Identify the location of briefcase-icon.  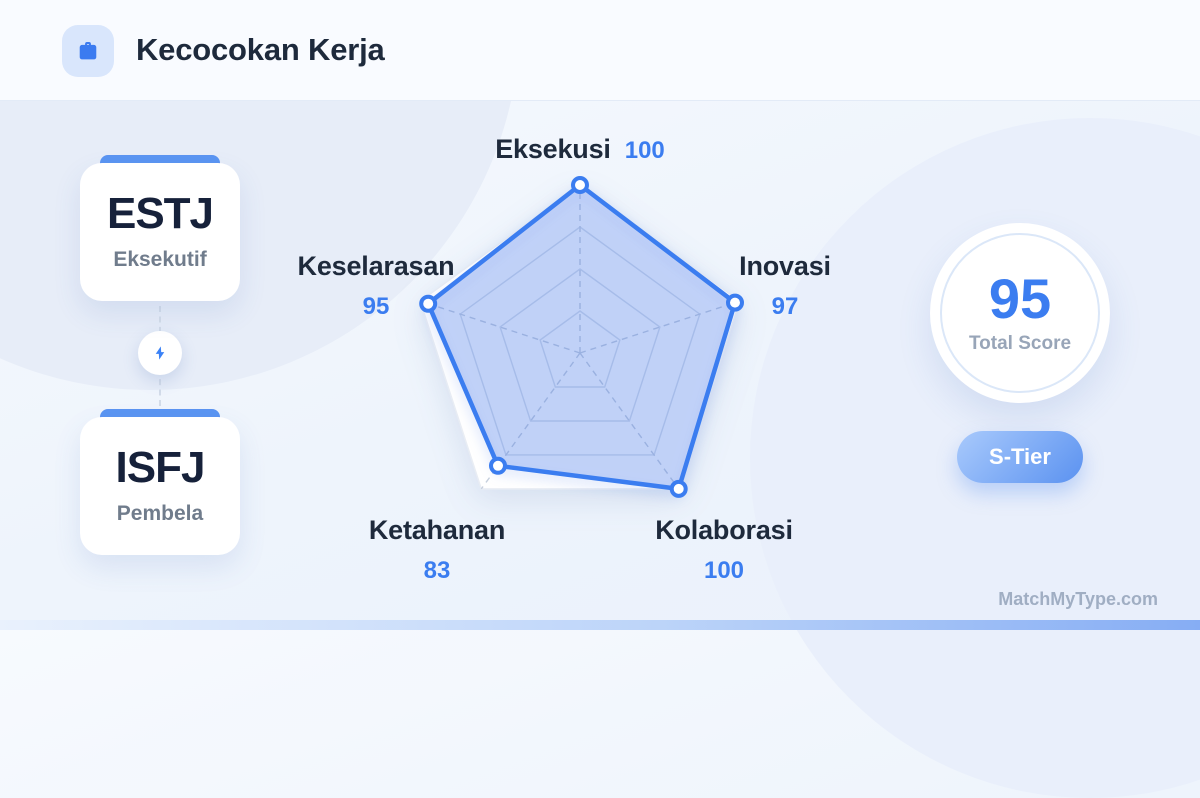
(88, 51).